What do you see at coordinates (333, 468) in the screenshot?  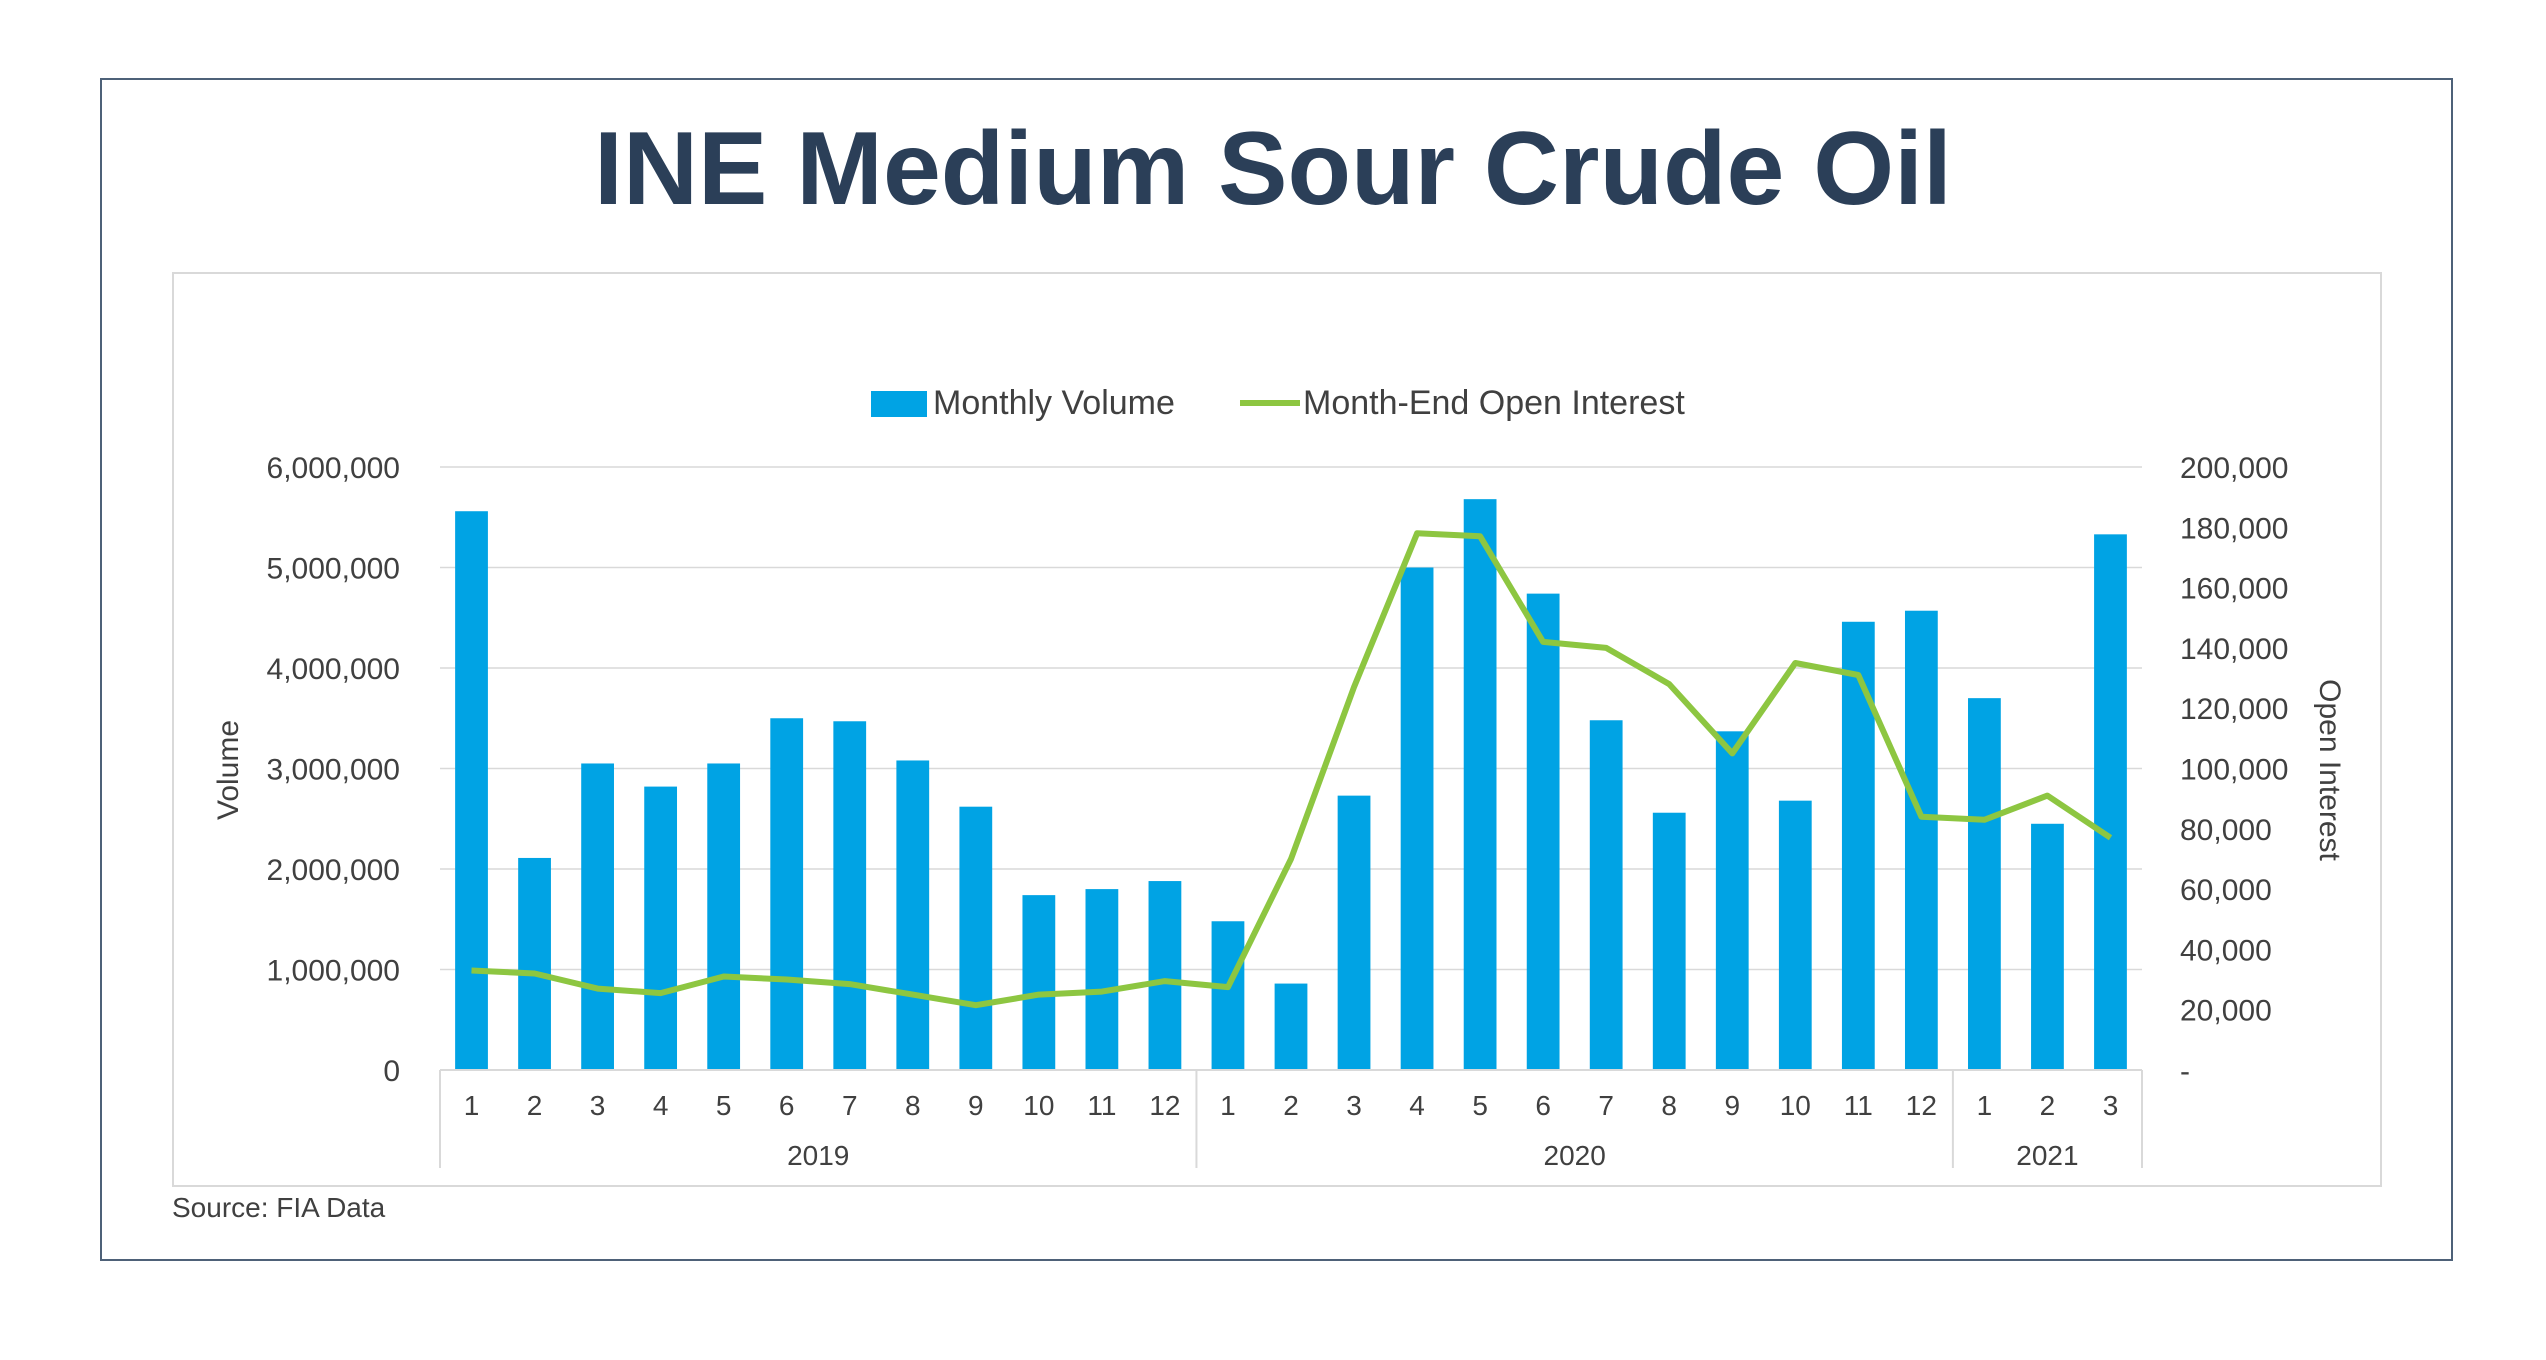 I see `y-tick-label: 6,000,000` at bounding box center [333, 468].